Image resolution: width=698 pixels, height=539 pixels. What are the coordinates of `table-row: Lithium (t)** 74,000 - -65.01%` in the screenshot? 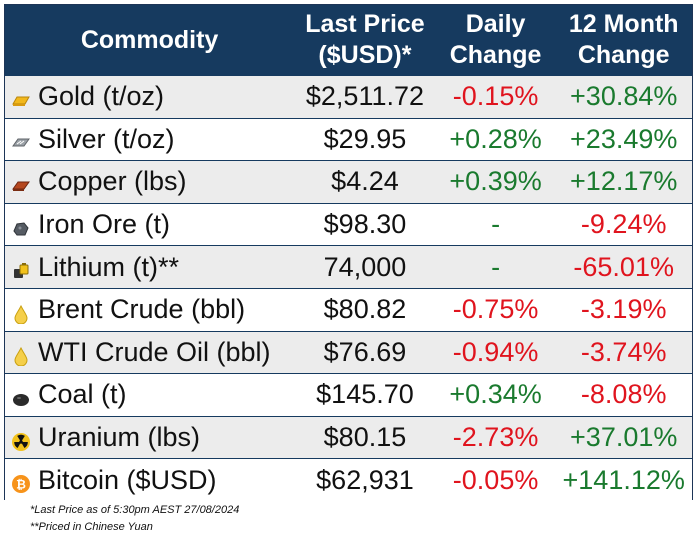 It's located at (348, 266).